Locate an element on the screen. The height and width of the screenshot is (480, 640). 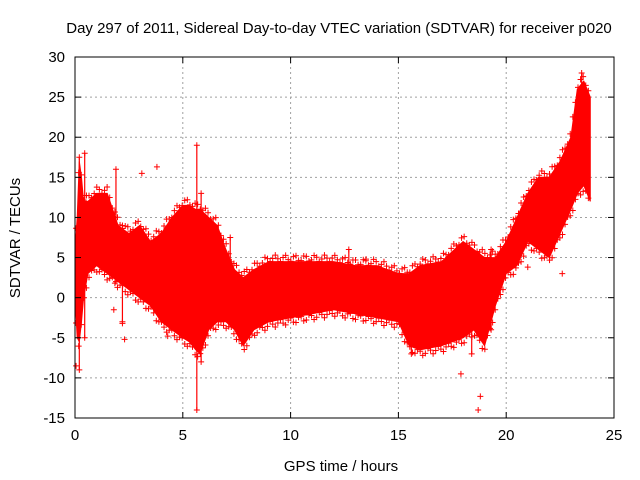
x-tick-label: 0 is located at coordinates (75, 435).